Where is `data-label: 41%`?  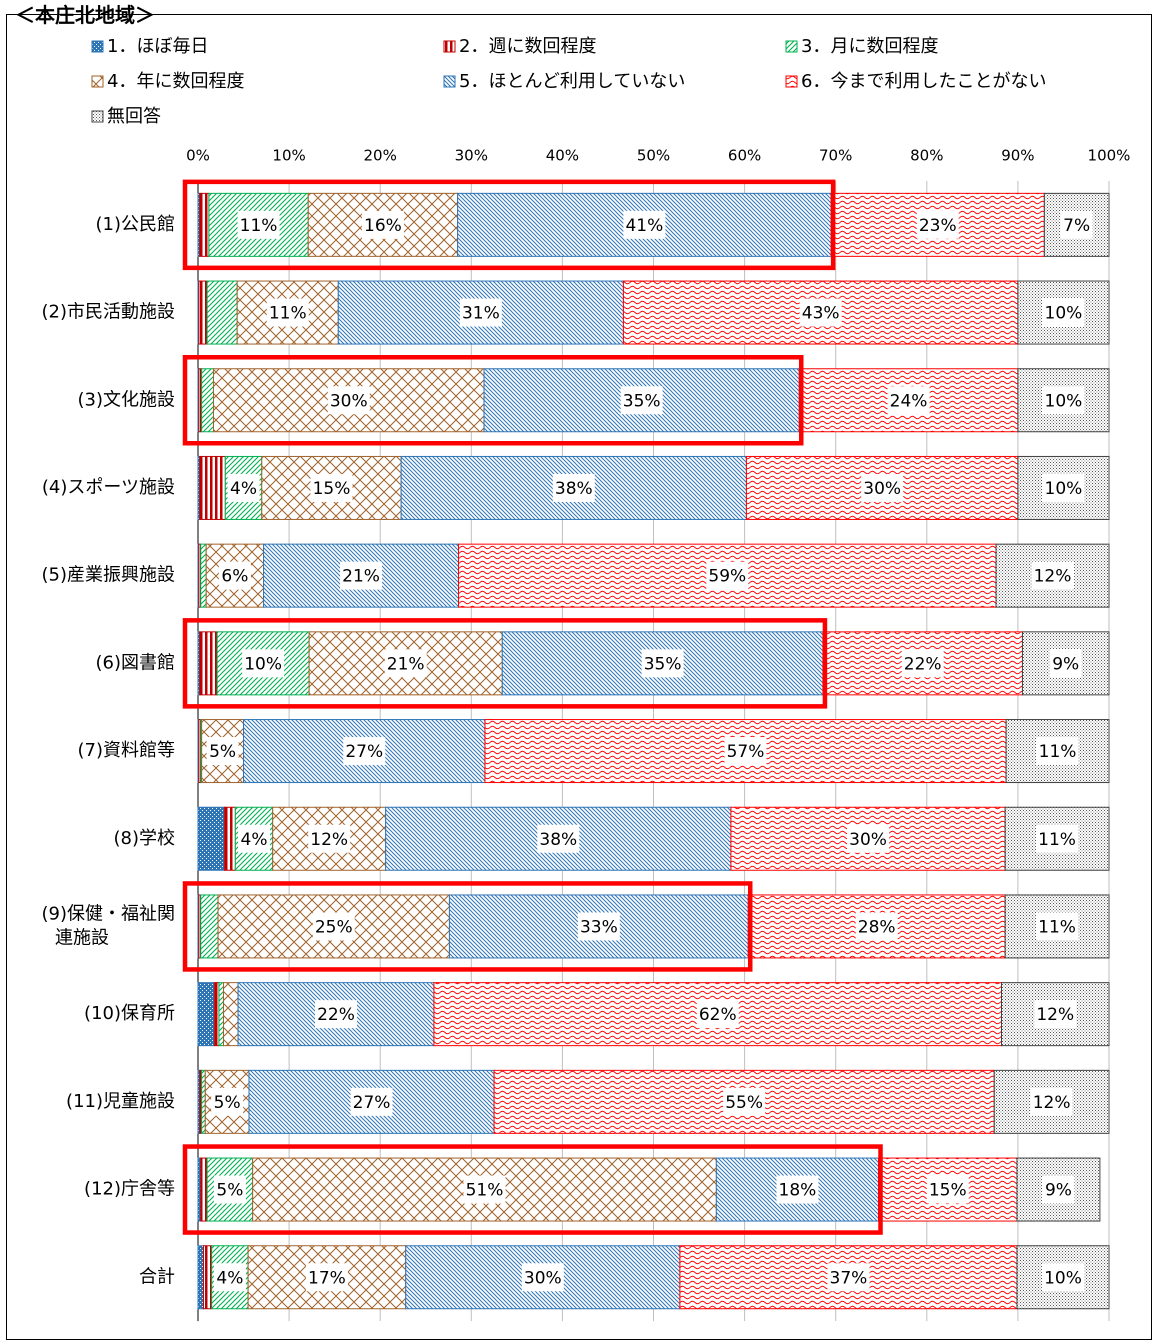
data-label: 41% is located at coordinates (644, 226).